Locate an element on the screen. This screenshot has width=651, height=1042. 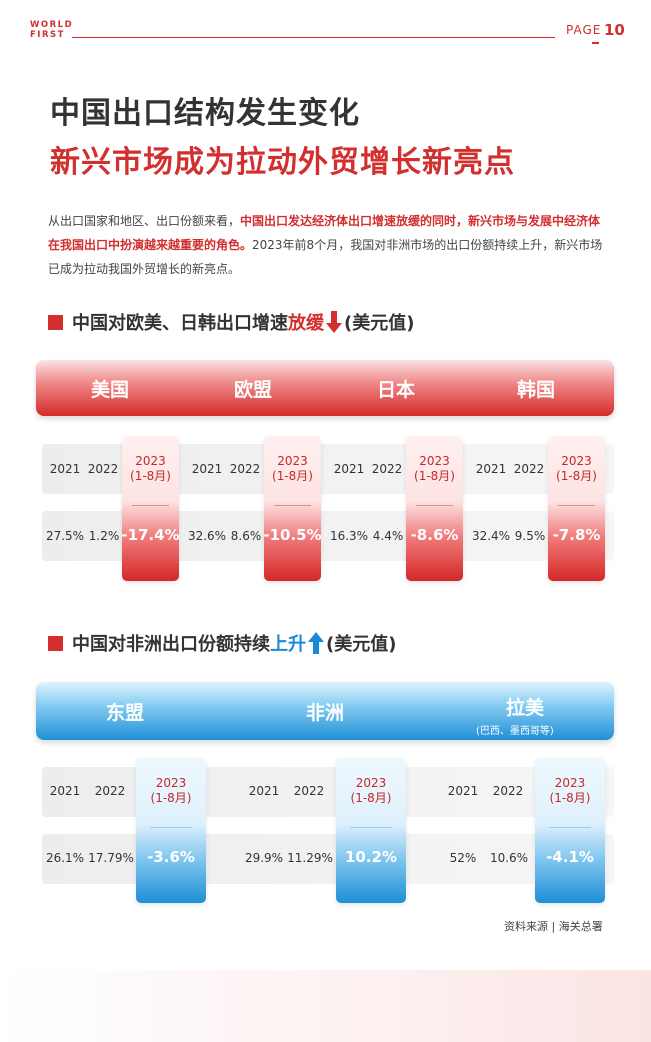
value-cell: 29.9% is located at coordinates (264, 858).